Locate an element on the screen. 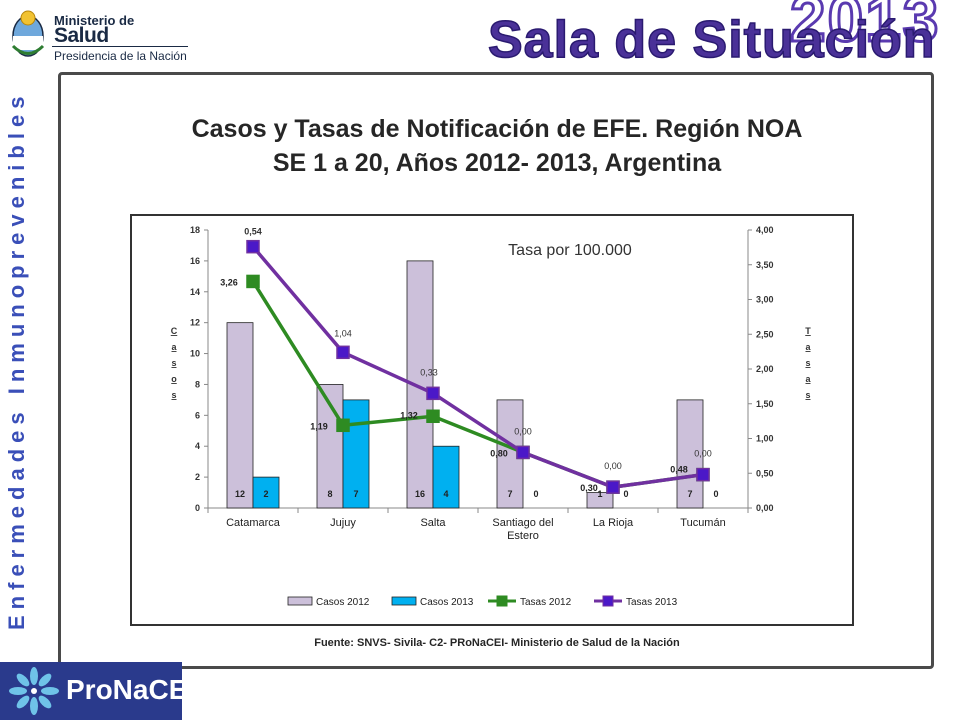 Image resolution: width=960 pixels, height=720 pixels. y-tick-label-right: 2,00 is located at coordinates (765, 369).